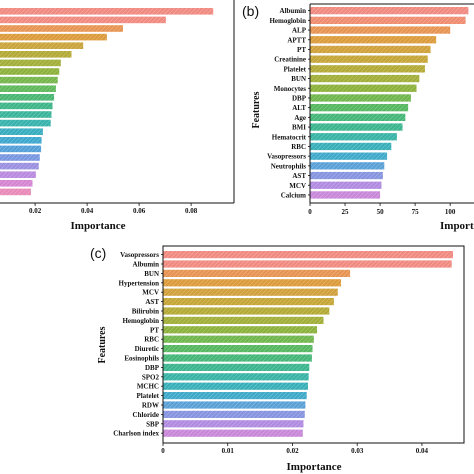 This screenshot has width=474, height=474. I want to click on panel-a-x-tick-label: 0.04, so click(87, 211).